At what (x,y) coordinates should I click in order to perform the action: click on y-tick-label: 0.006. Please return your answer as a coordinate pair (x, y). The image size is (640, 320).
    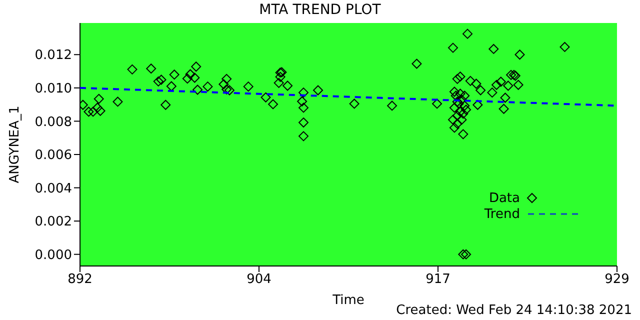
    Looking at the image, I should click on (53, 156).